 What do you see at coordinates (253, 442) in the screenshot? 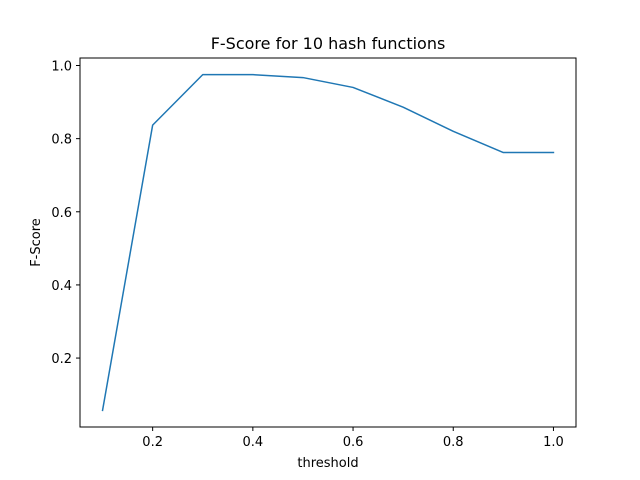
I see `x-tick-label: 0.4` at bounding box center [253, 442].